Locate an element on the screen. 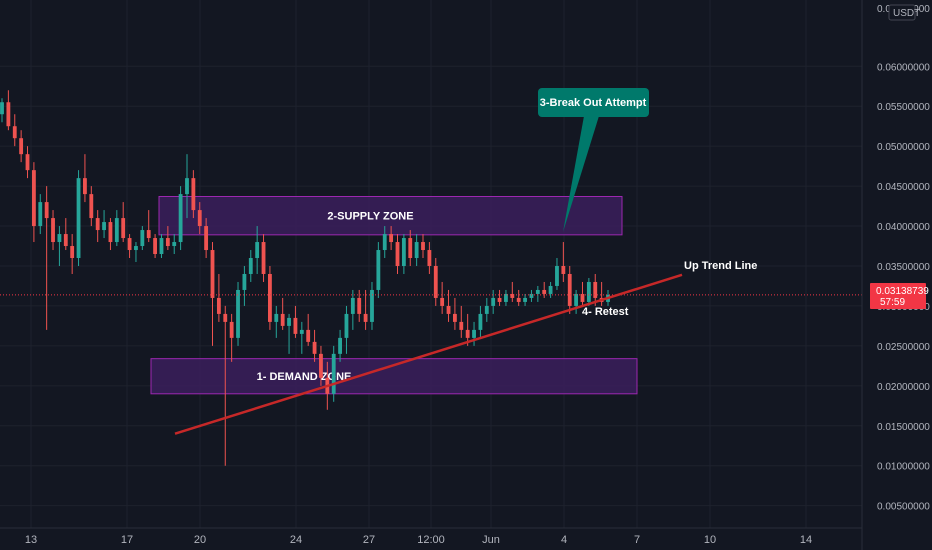 The height and width of the screenshot is (550, 932). x-tick-label: 4 is located at coordinates (564, 540).